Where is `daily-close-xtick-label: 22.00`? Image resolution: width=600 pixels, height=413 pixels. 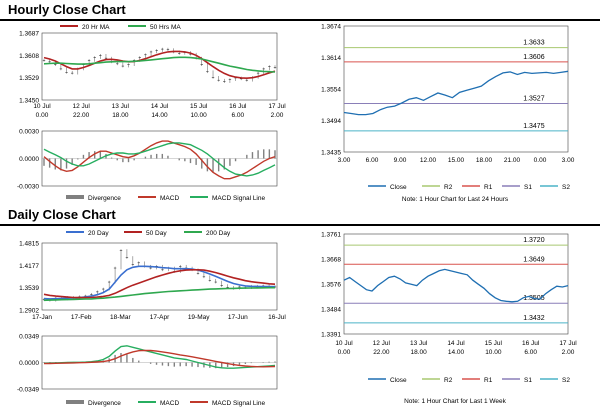
daily-close-xtick-label: 22.00 is located at coordinates (381, 352).